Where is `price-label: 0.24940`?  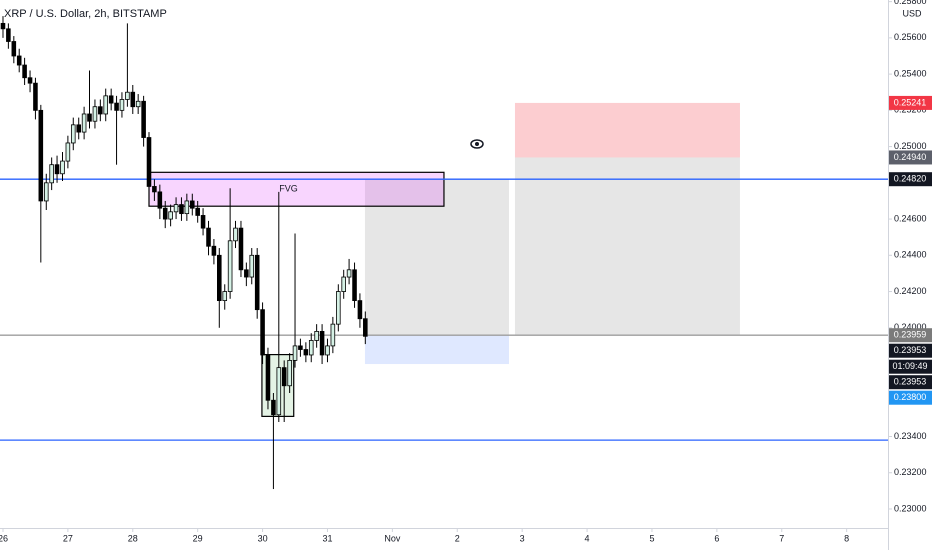
price-label: 0.24940 is located at coordinates (910, 157).